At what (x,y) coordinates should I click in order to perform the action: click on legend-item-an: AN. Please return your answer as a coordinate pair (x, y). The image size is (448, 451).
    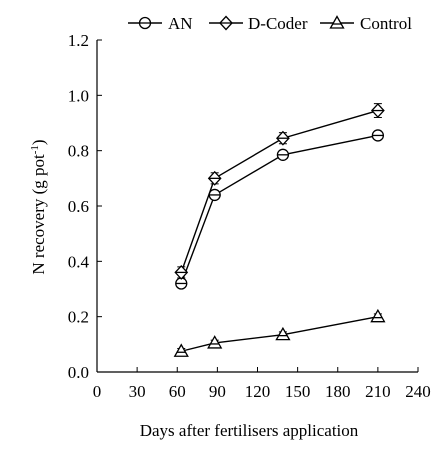
    Looking at the image, I should click on (160, 23).